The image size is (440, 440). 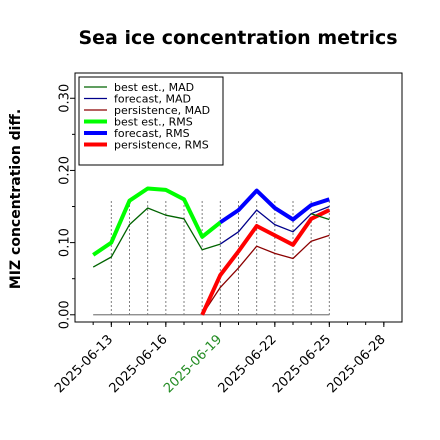 I want to click on y-tick-label: 0.00, so click(x=65, y=314).